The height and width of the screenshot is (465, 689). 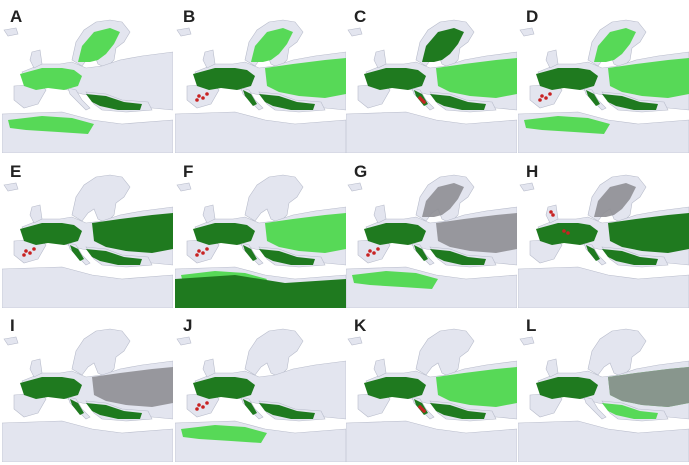 I want to click on map-panel-d: D, so click(x=603, y=77).